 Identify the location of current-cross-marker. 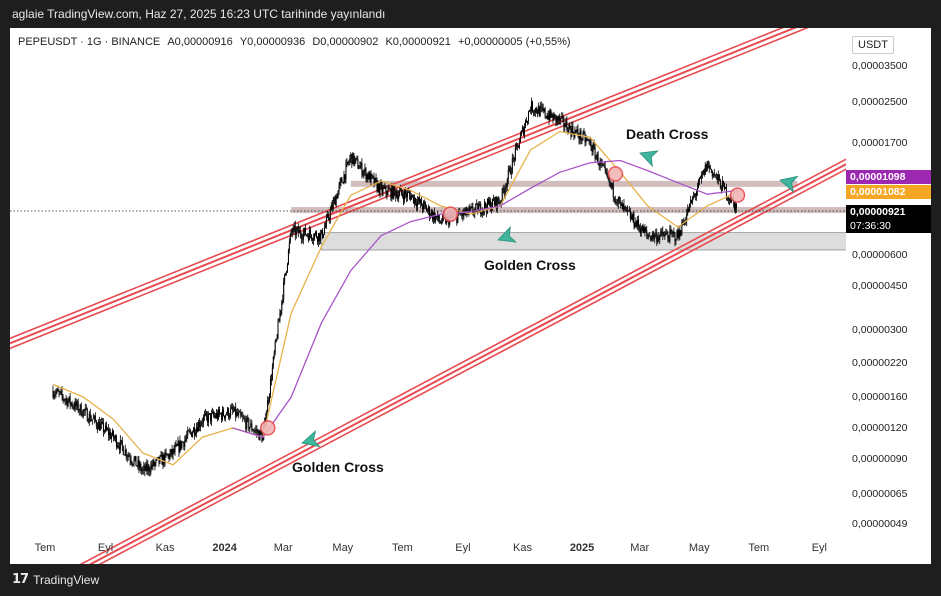
(737, 195).